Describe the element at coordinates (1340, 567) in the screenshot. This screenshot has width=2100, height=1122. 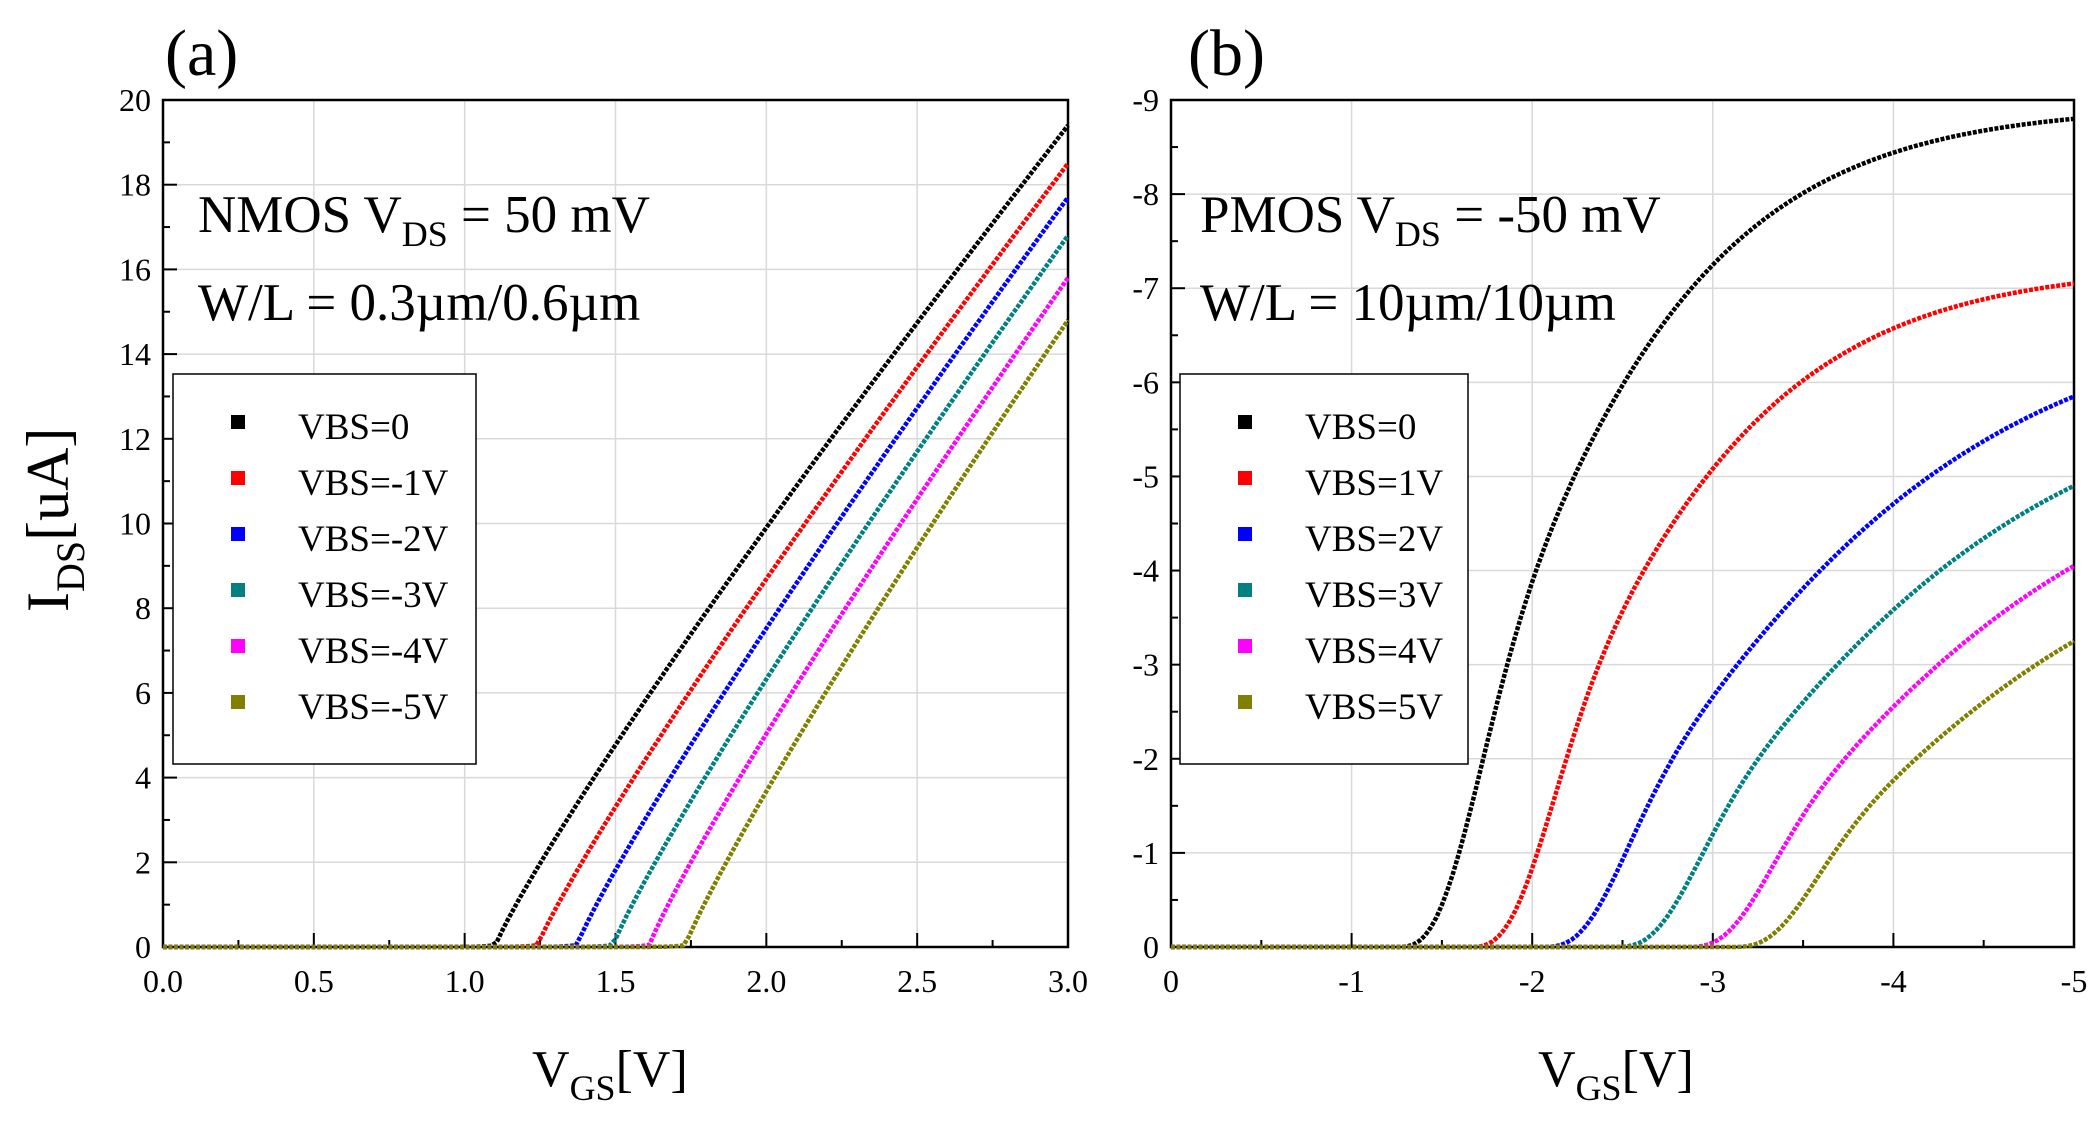
I see `legend-b: VBS=0 VBS=1V VBS=2V VBS=3V VBS=4V VBS=5V` at that location.